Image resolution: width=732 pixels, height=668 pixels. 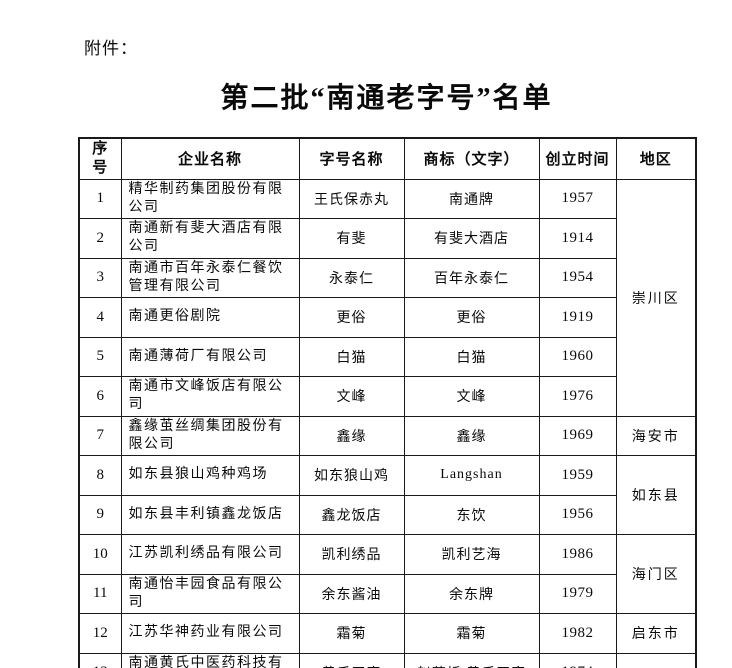 I want to click on table-row: 13南通黄氏中医药科技有限公司黄氏玉容赵药桥 黄氏玉容1974, so click(x=387, y=660).